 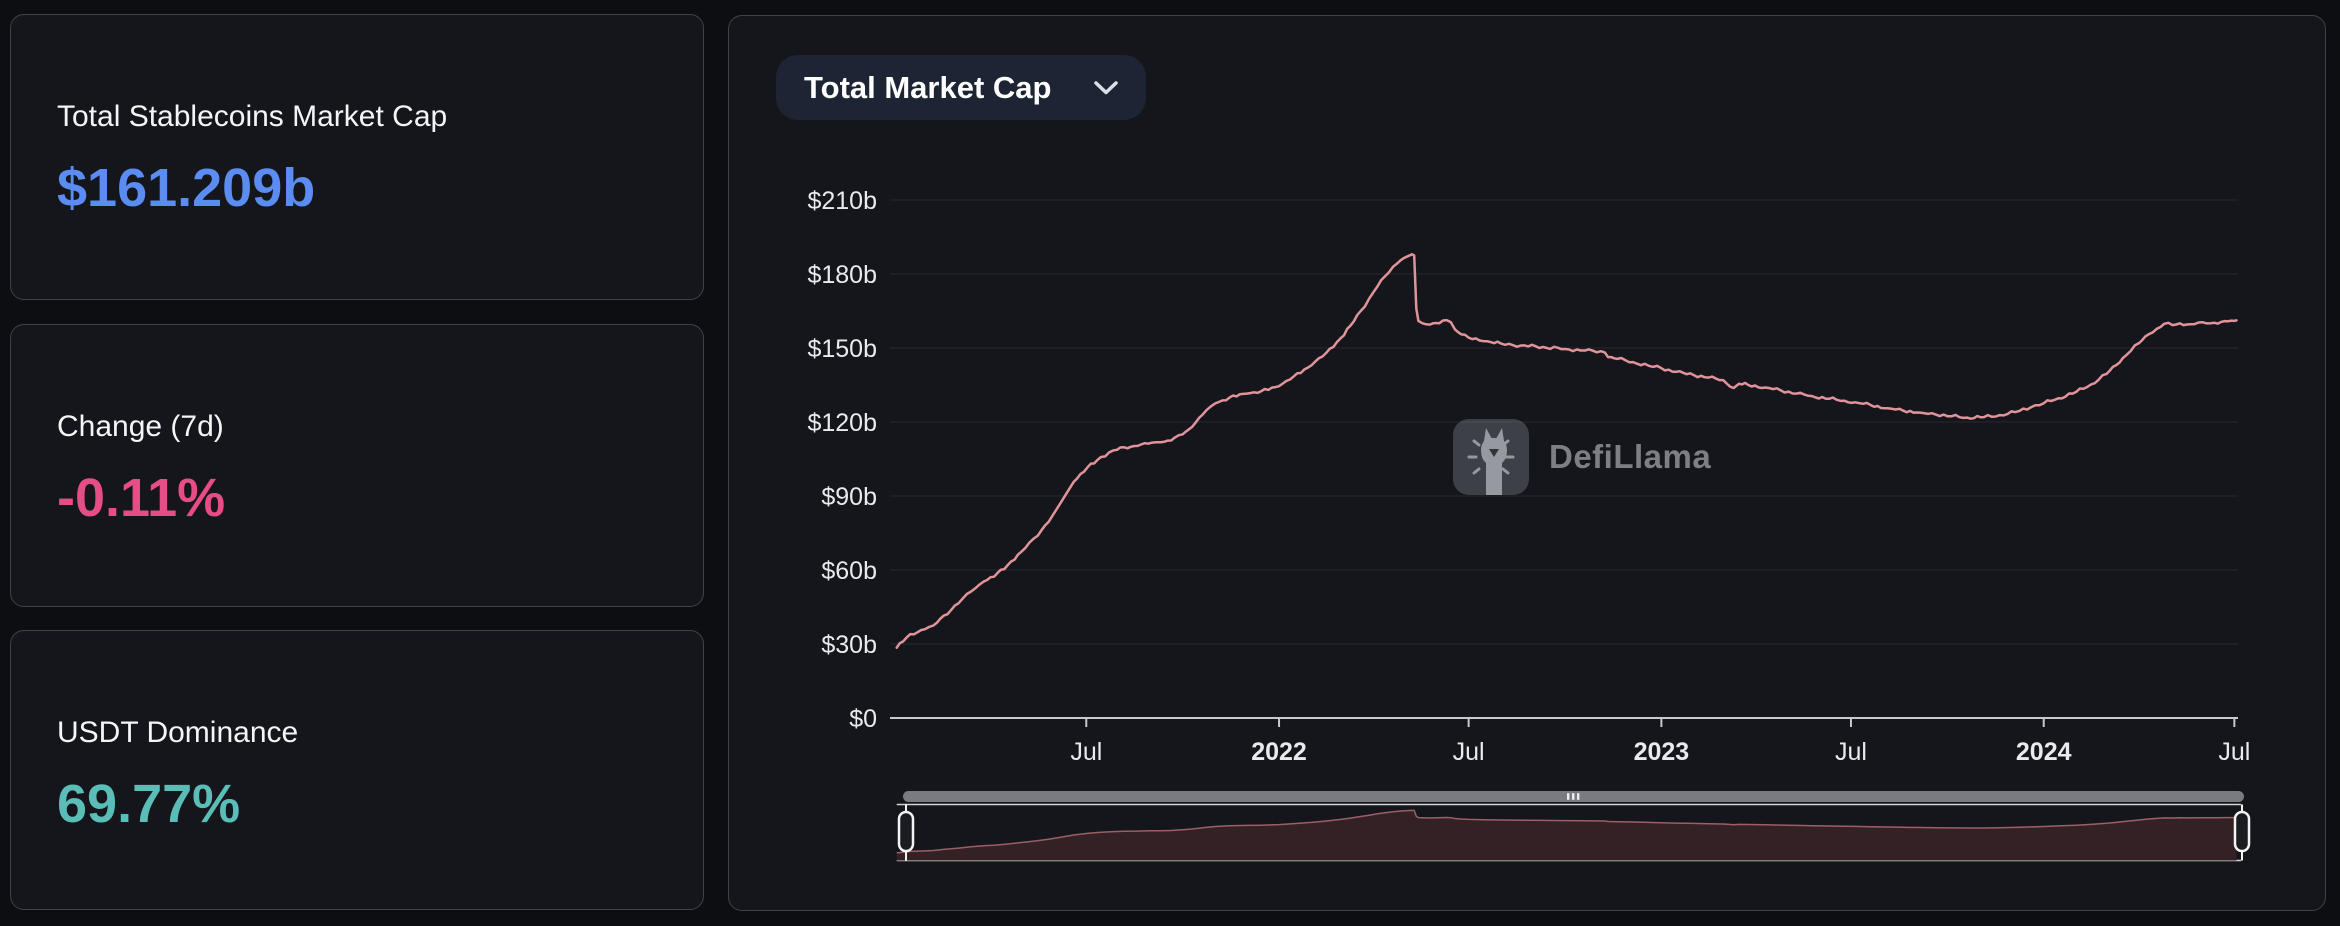 I want to click on svg-text: $0, so click(x=863, y=719).